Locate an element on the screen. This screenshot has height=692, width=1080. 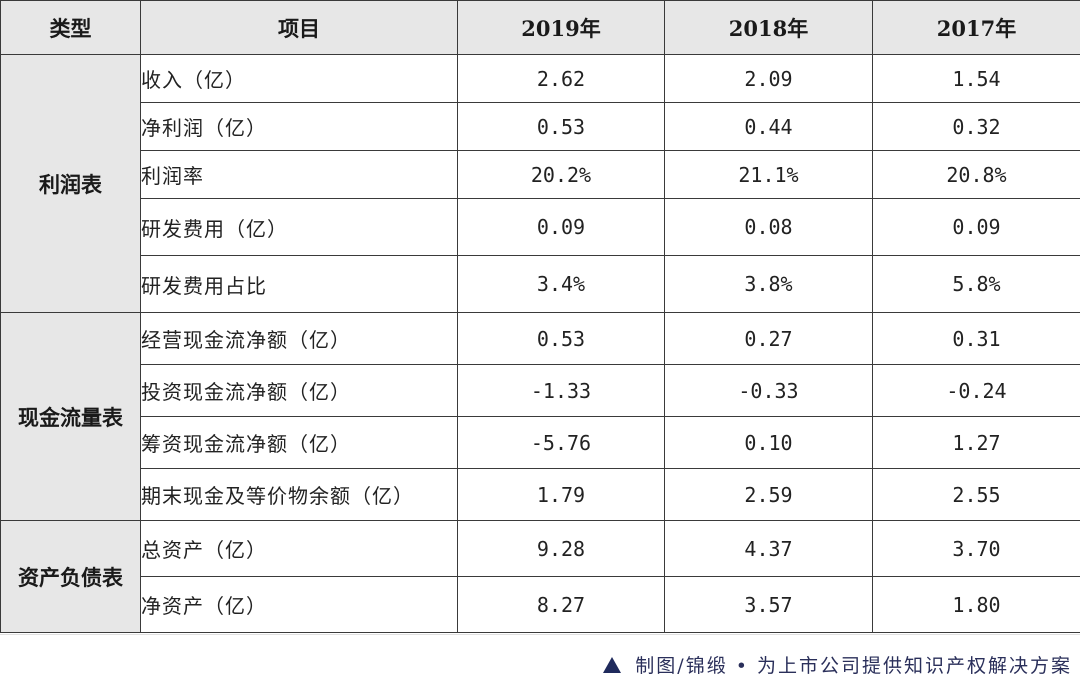
category-income-statement: 利润表 is located at coordinates (71, 184).